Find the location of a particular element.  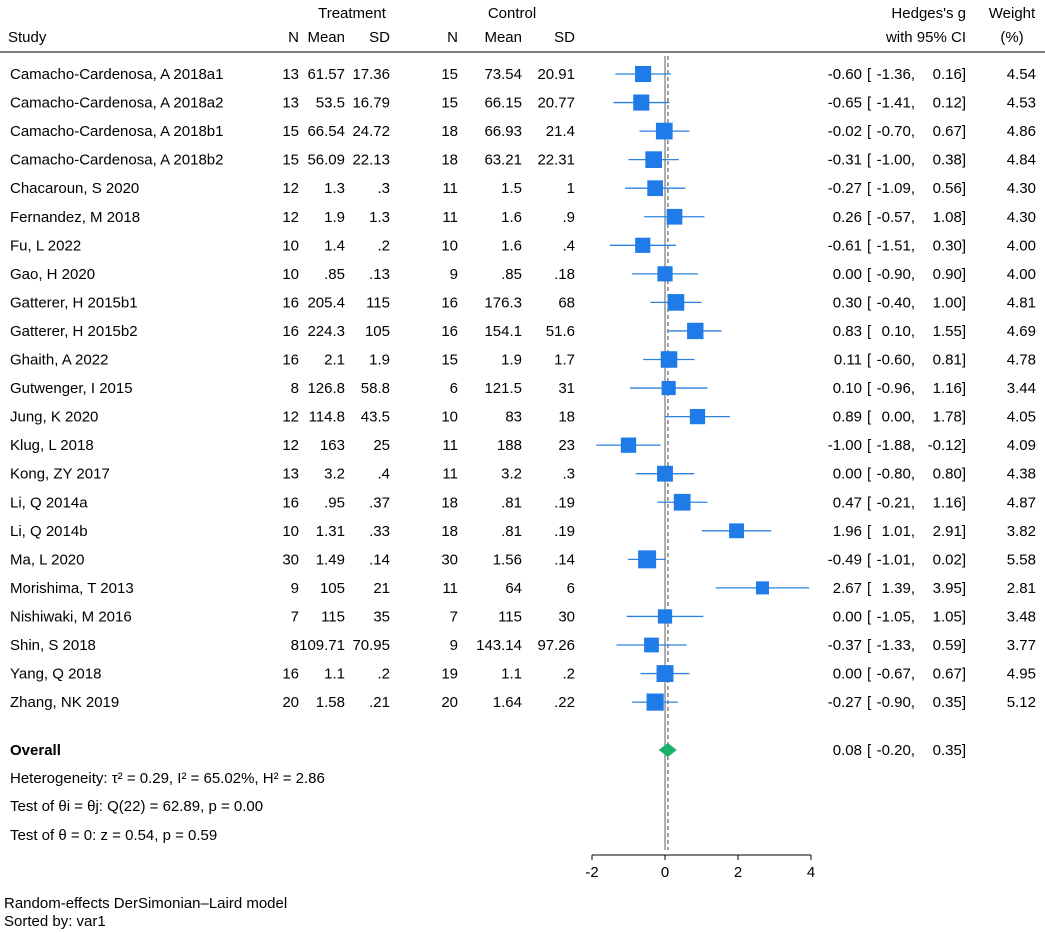

weight-value: 3.48 is located at coordinates (1021, 616).